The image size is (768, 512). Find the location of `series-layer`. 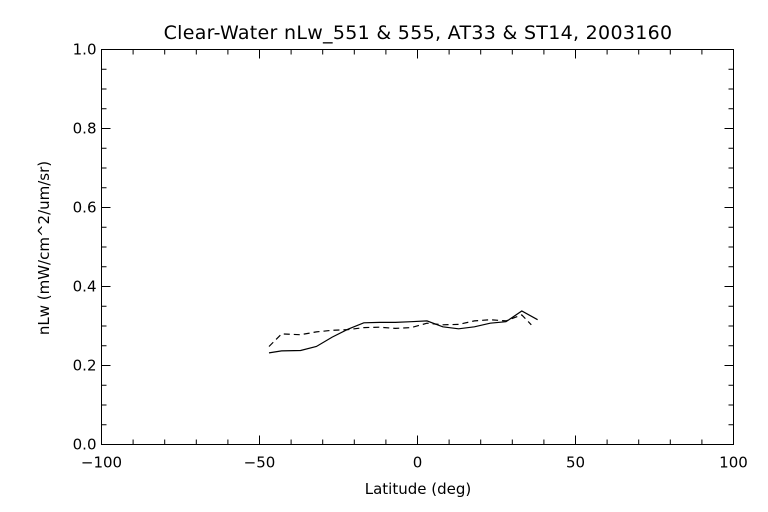

series-layer is located at coordinates (403, 332).